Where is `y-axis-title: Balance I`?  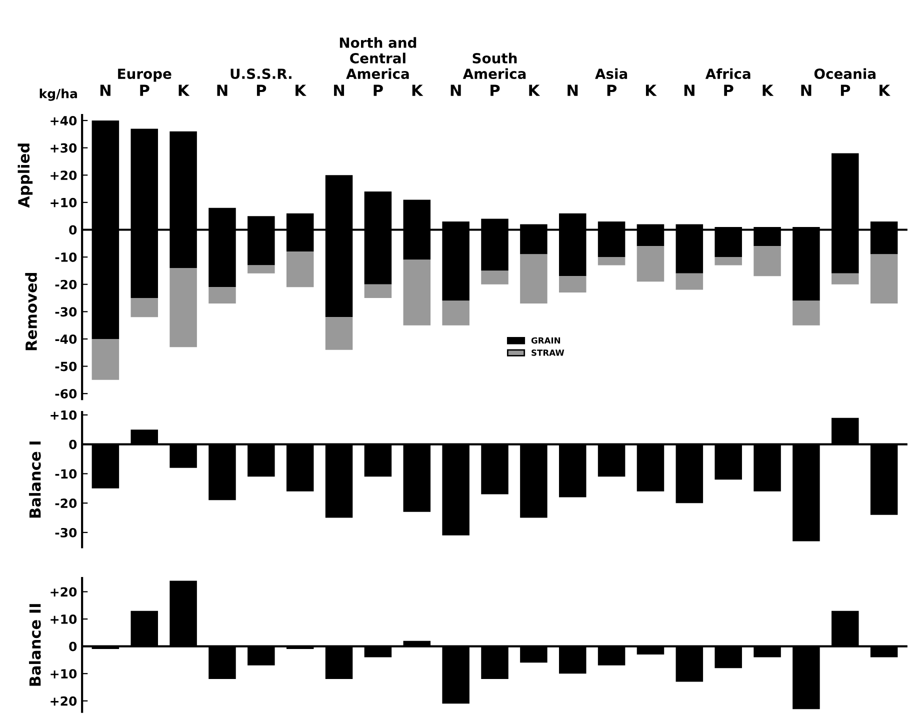 y-axis-title: Balance I is located at coordinates (35, 480).